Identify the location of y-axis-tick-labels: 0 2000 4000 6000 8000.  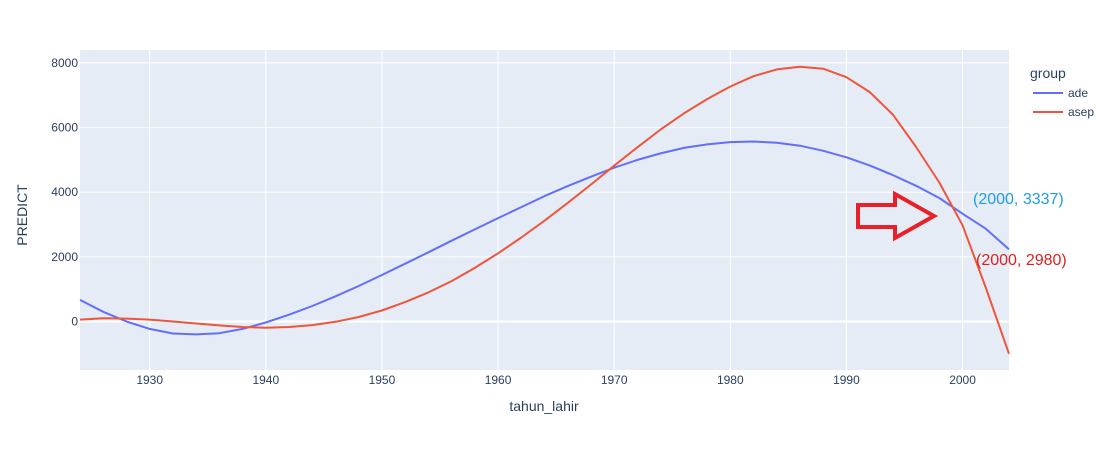
(64, 192).